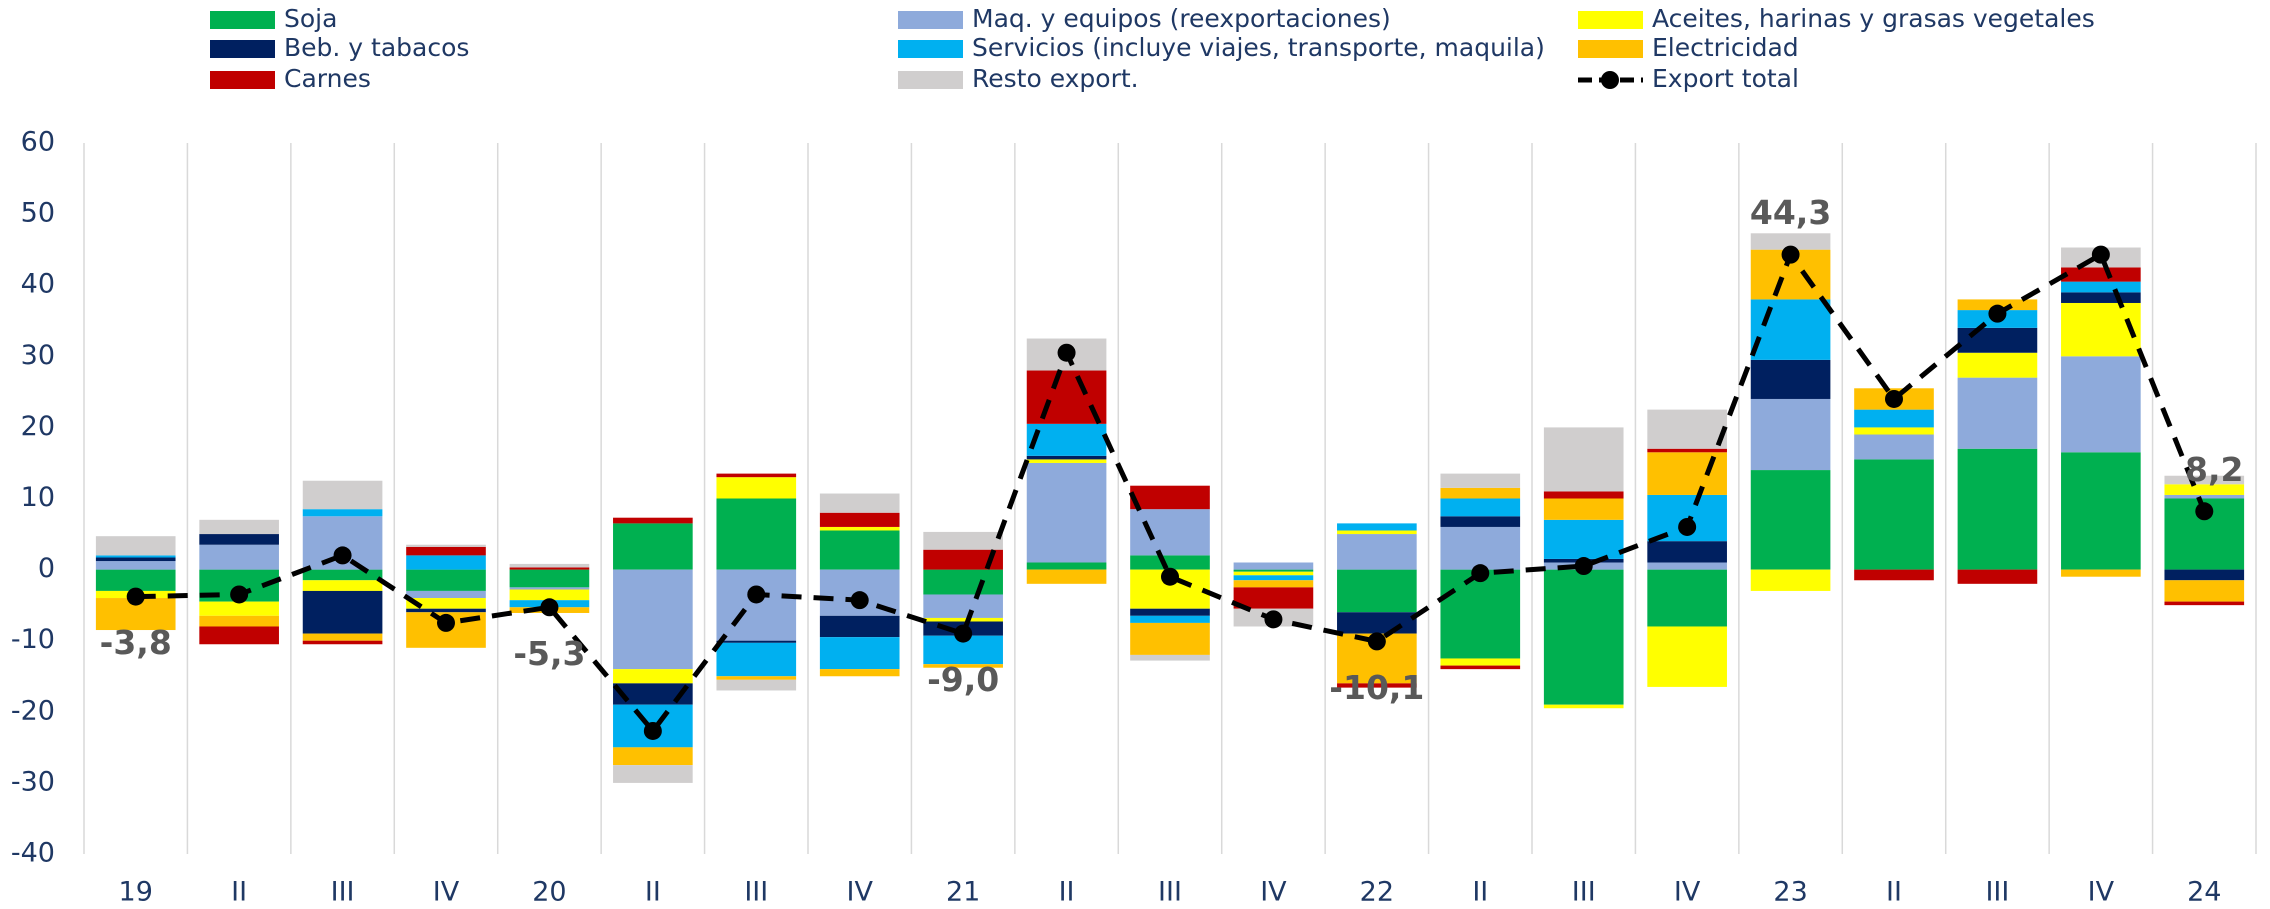 This screenshot has width=2270, height=909. I want to click on x-tick-label: 19, so click(136, 892).